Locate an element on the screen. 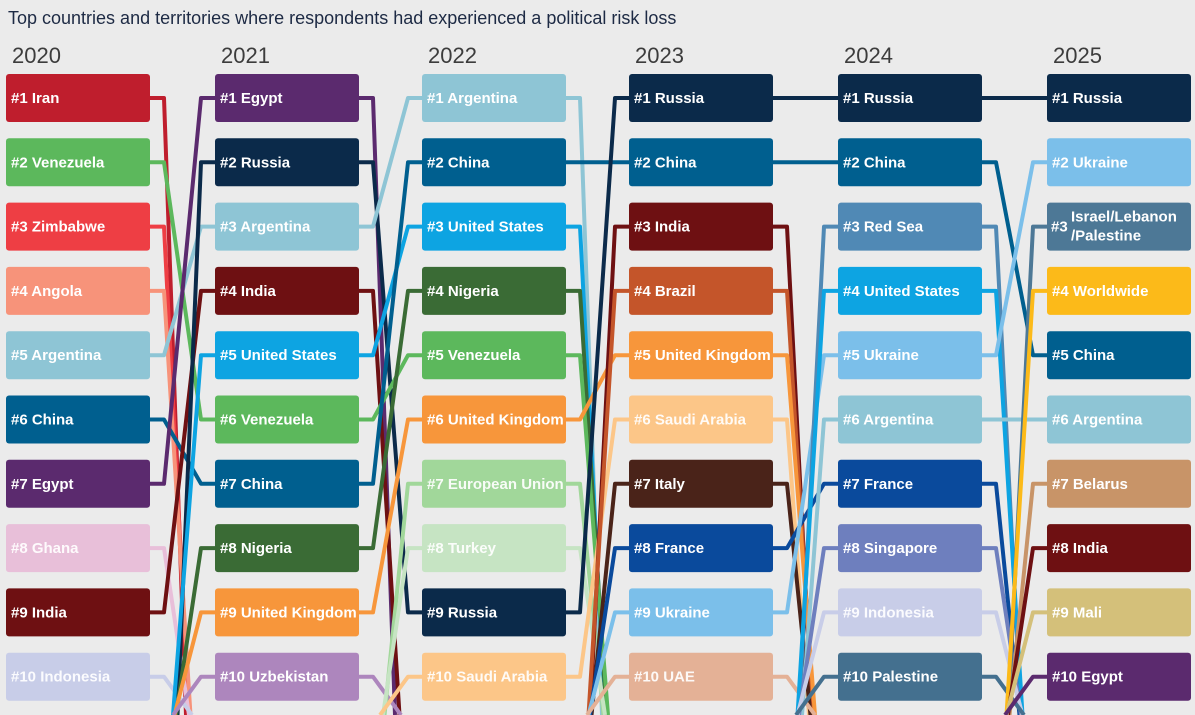  rank-box-2022-5: #5 Venezuela is located at coordinates (494, 355).